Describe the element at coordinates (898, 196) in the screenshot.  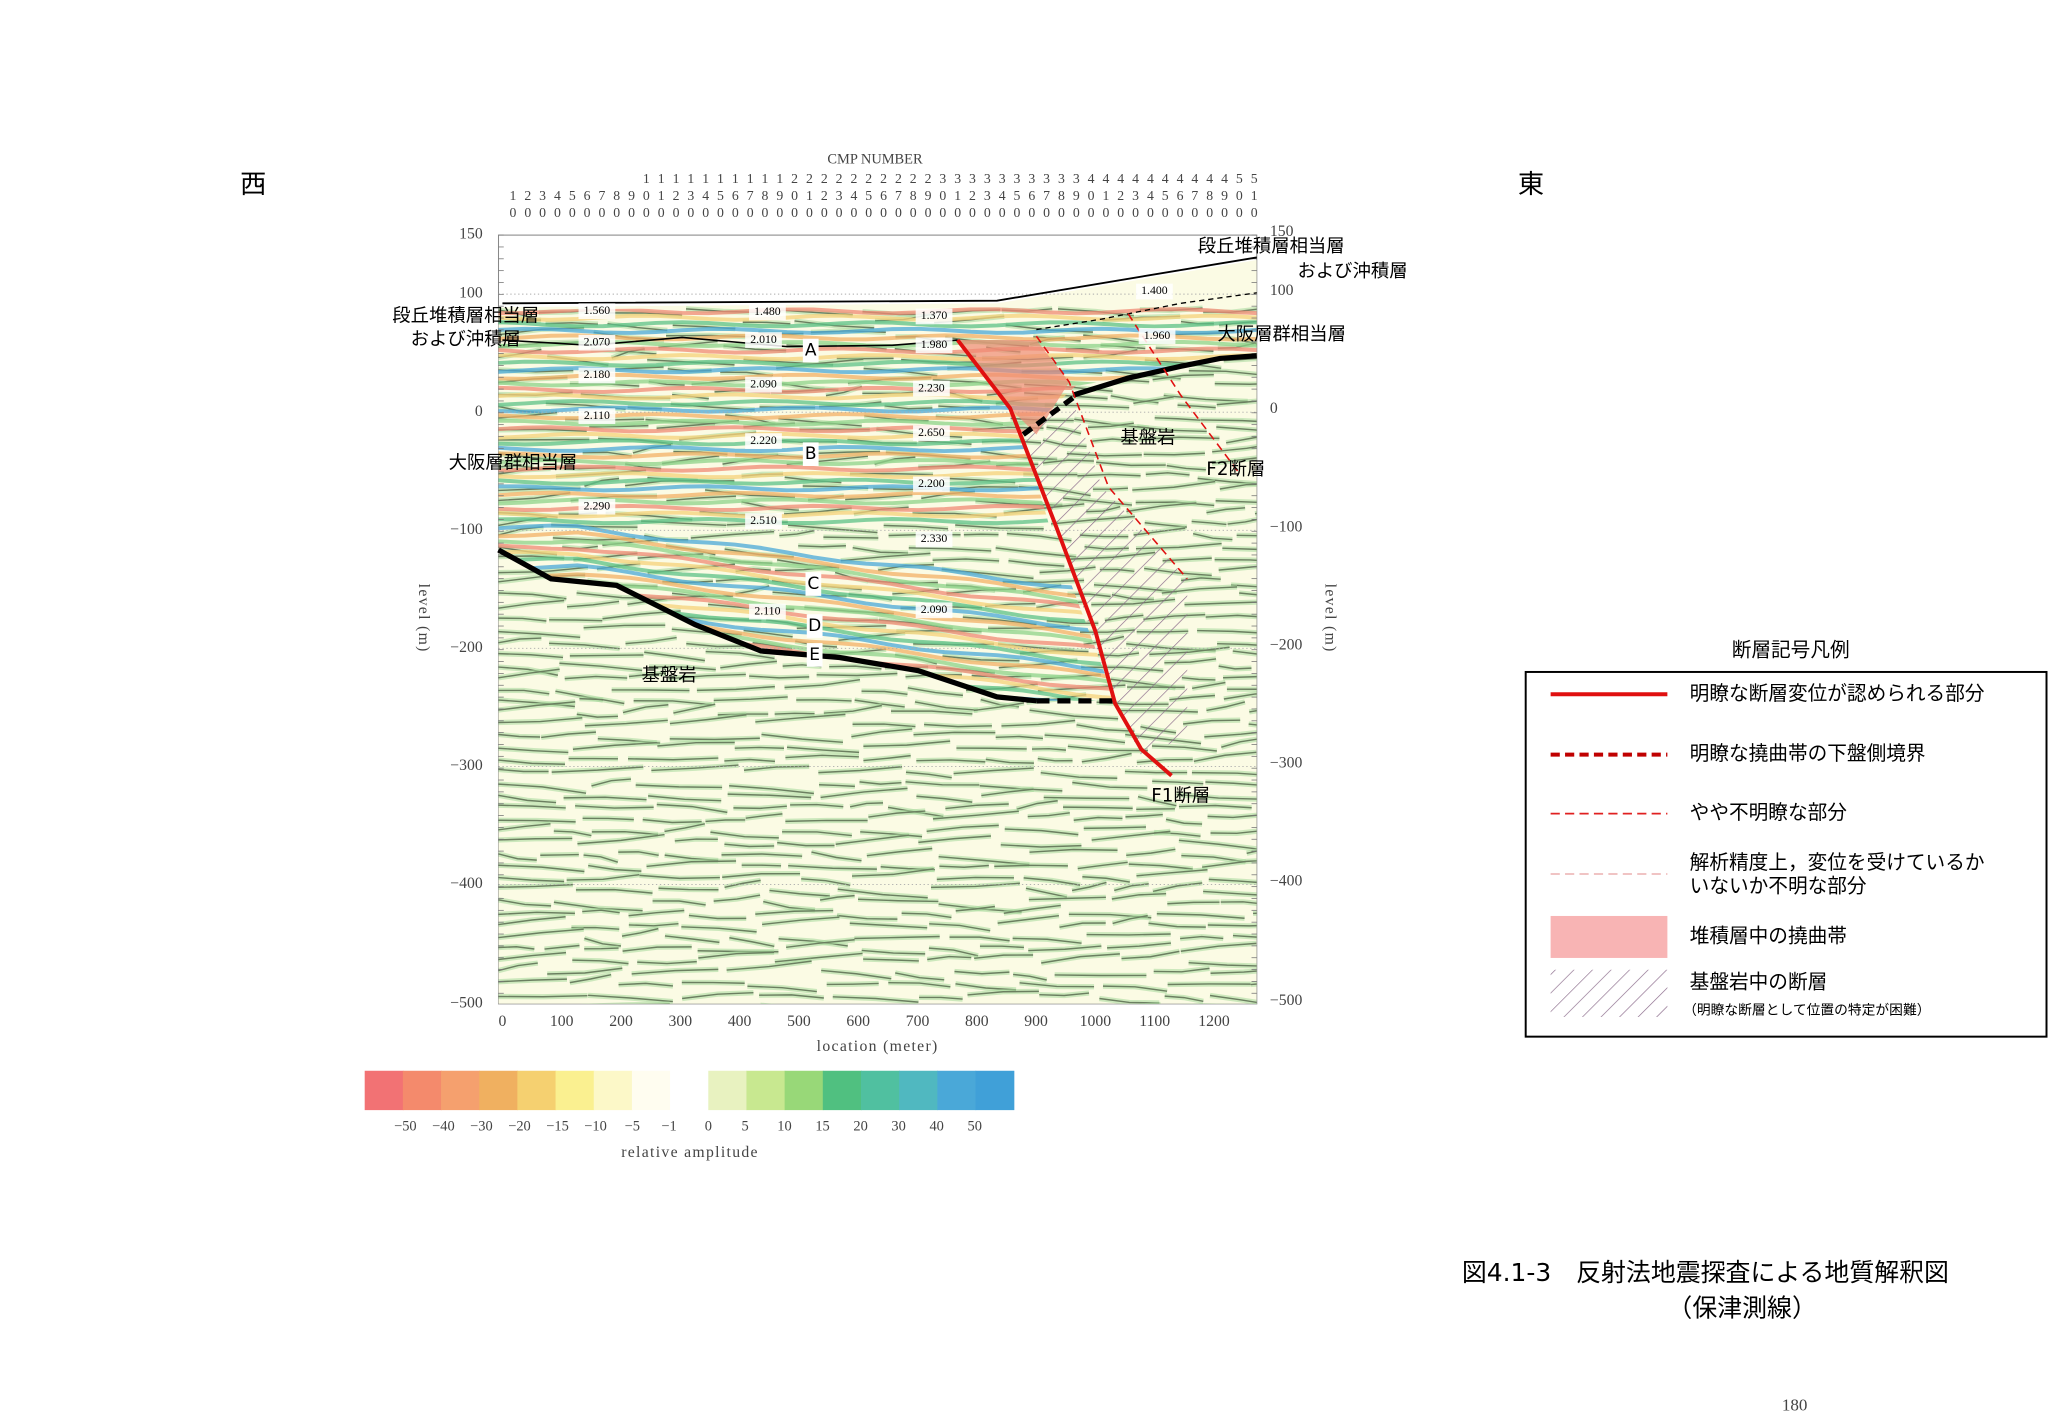
I see `cmp-number: 270` at that location.